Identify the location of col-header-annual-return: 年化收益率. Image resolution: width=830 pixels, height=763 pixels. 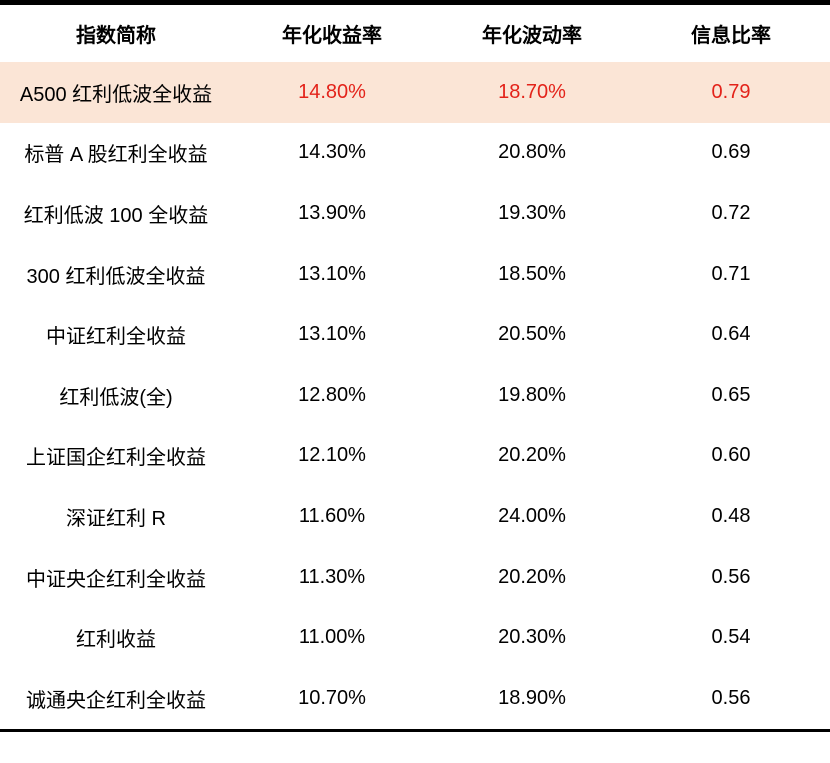
(332, 36).